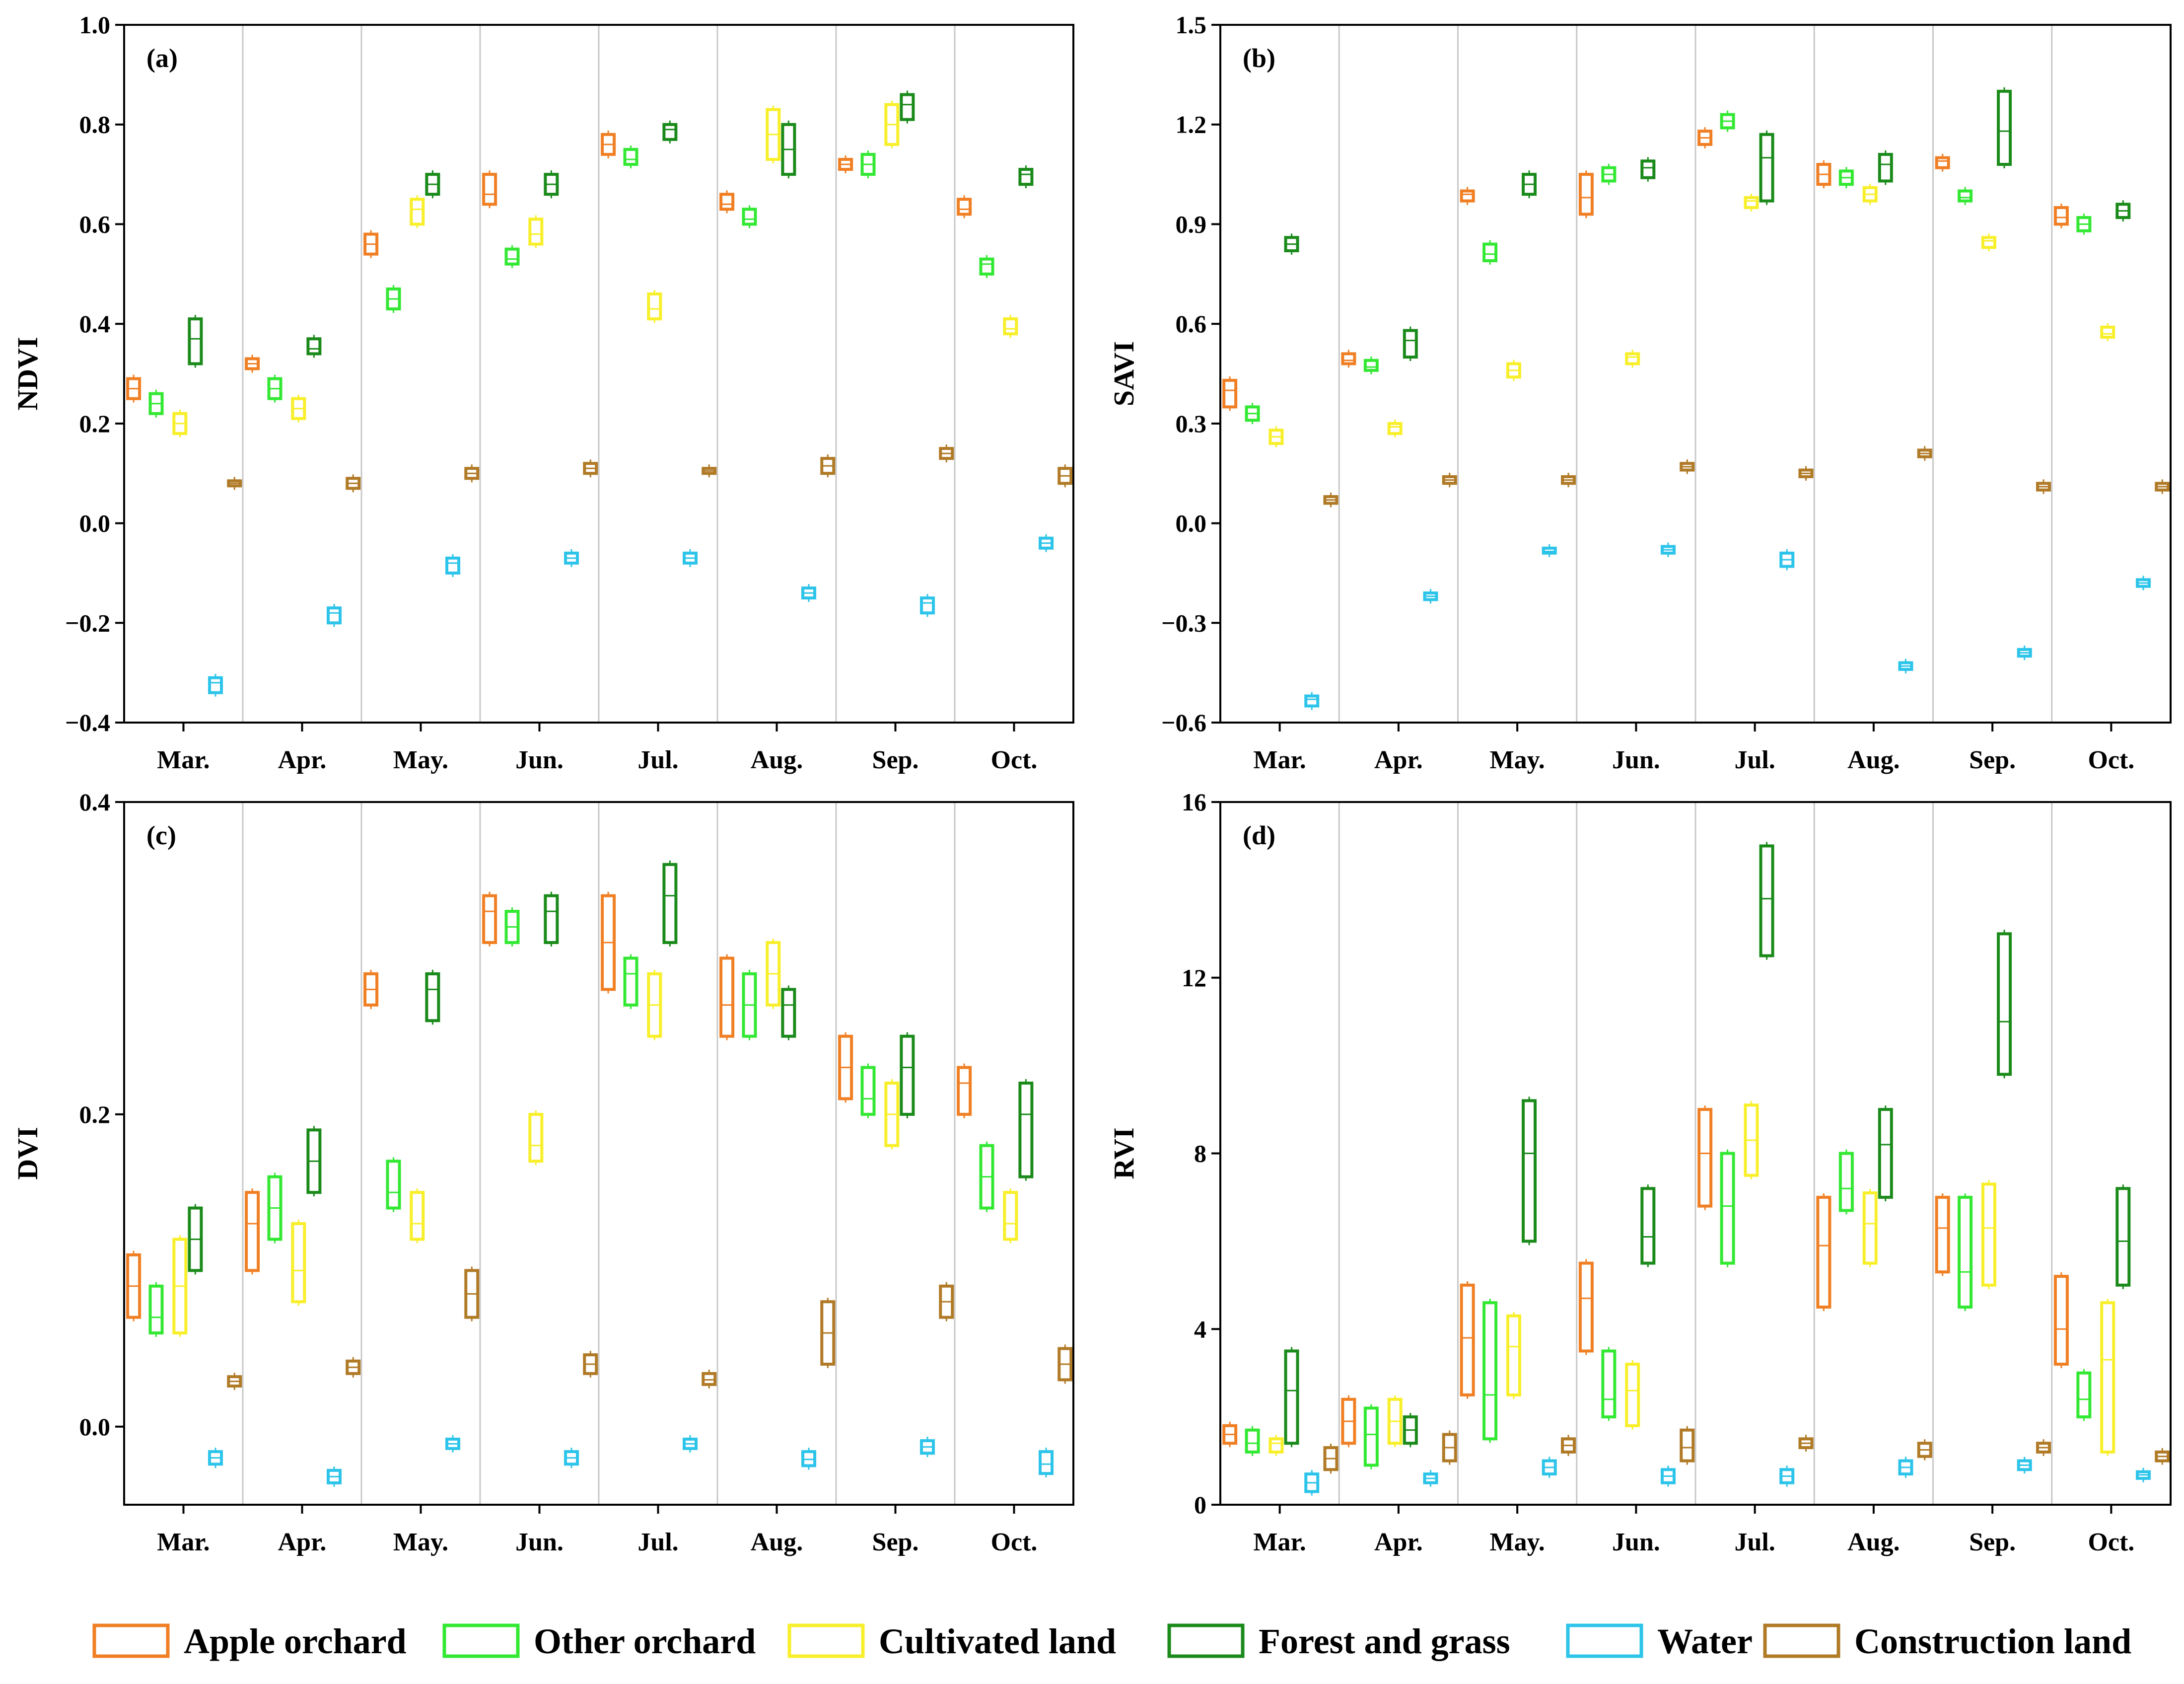  I want to click on legend-label: Apple orchard, so click(295, 1641).